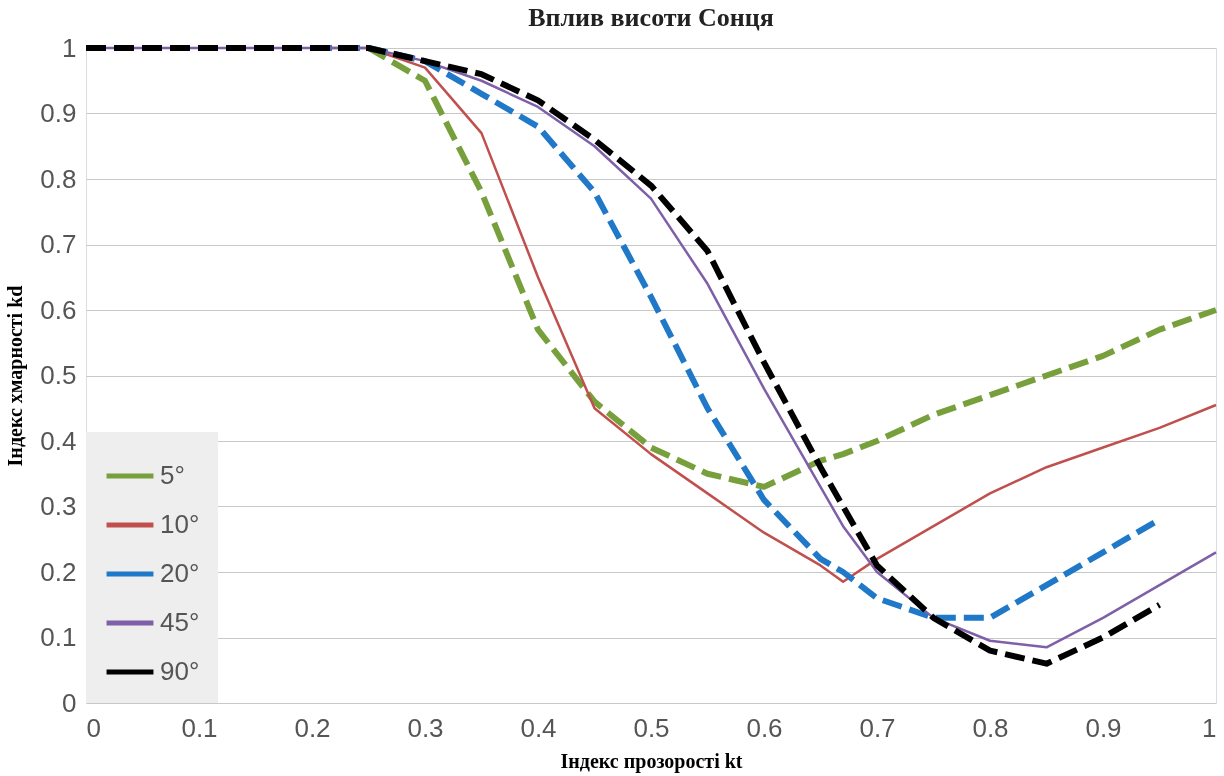 Image resolution: width=1224 pixels, height=776 pixels. What do you see at coordinates (58, 375) in the screenshot?
I see `y-tick-label: 0.5` at bounding box center [58, 375].